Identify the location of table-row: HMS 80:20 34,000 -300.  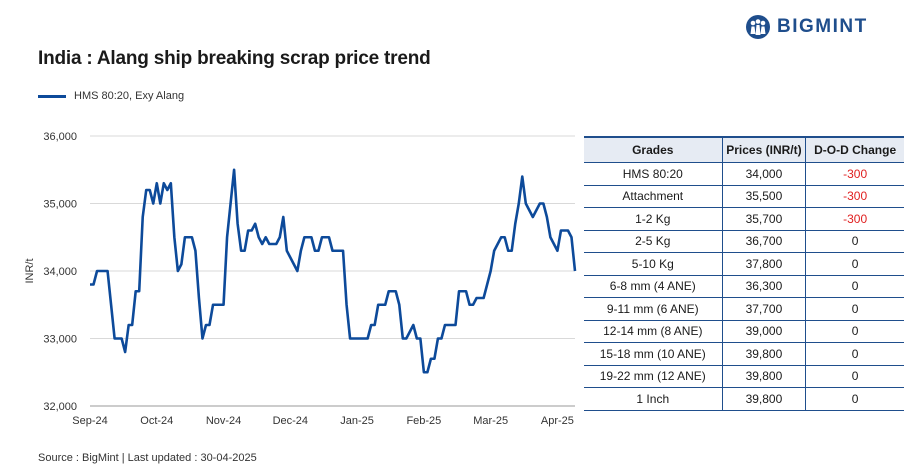
(744, 174).